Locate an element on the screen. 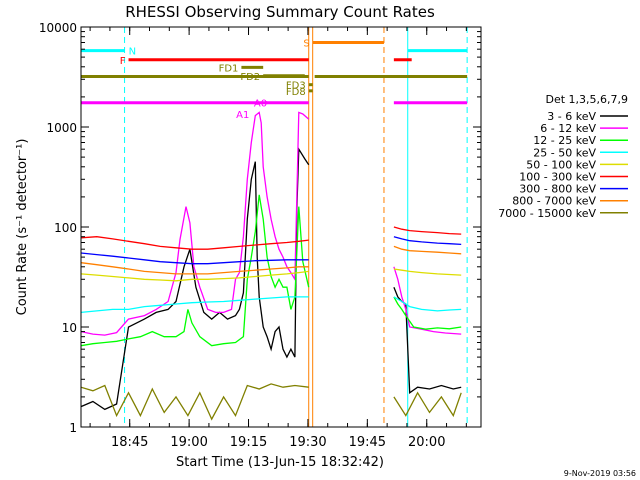 The image size is (640, 480). legend-label: 7000 - 15000 keV is located at coordinates (547, 213).